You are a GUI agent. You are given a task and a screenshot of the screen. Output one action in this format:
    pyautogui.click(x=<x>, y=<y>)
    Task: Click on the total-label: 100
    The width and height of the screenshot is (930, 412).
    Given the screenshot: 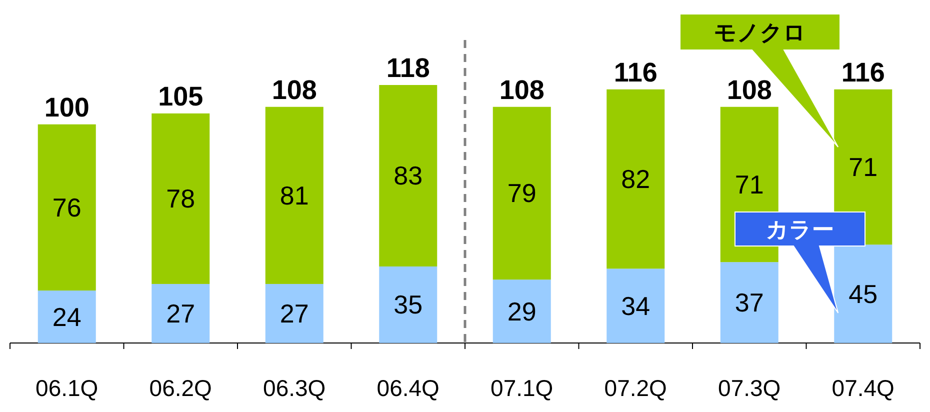 What is the action you would take?
    pyautogui.click(x=67, y=107)
    